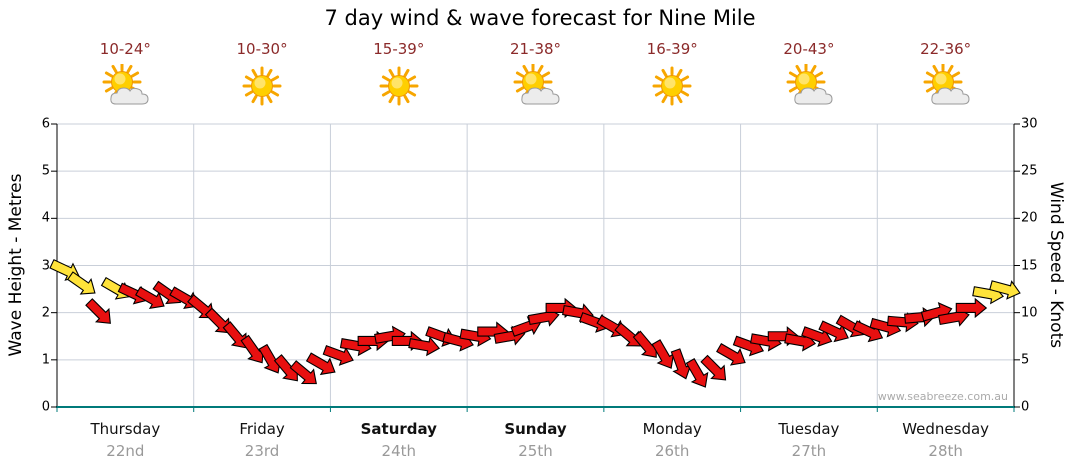 The height and width of the screenshot is (475, 1080). What do you see at coordinates (399, 49) in the screenshot?
I see `day-temperature: 15-39°` at bounding box center [399, 49].